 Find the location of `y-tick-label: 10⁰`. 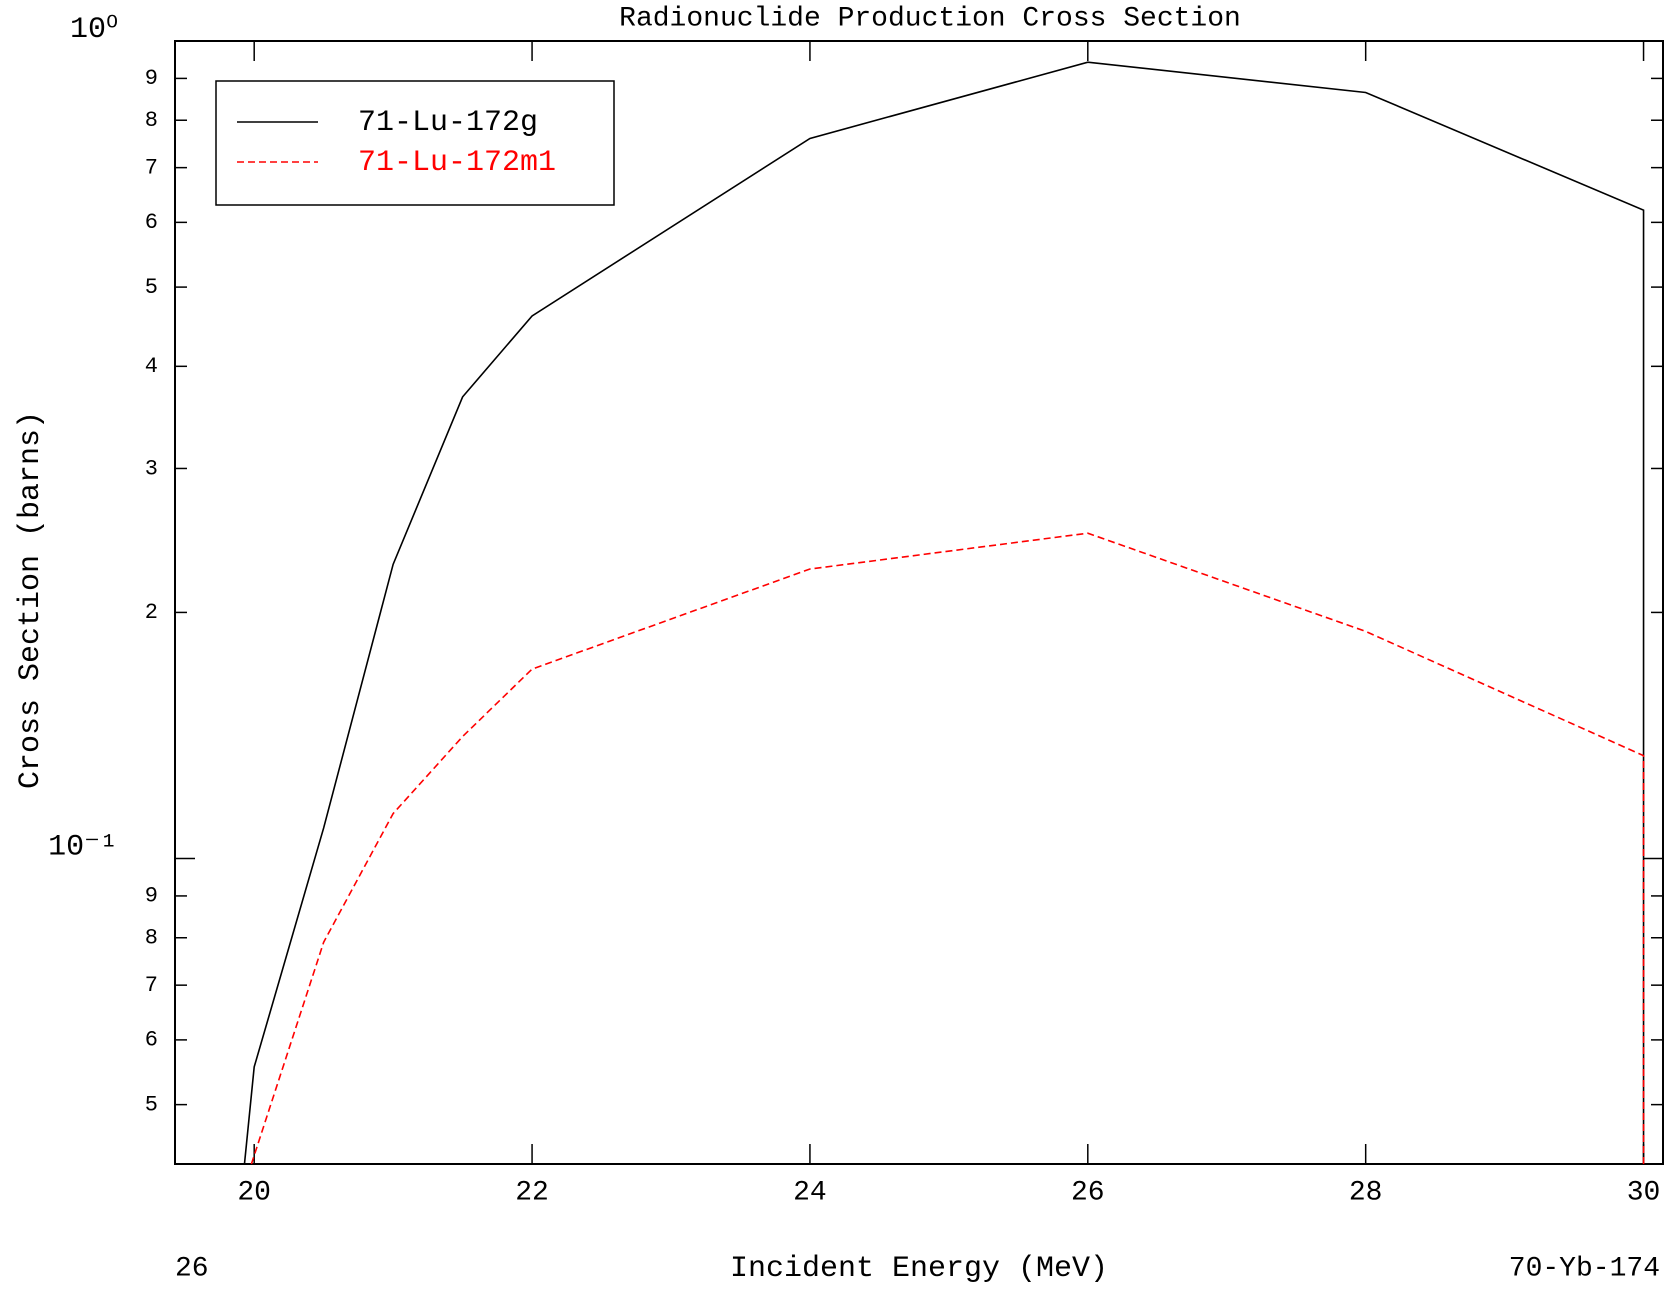

y-tick-label: 10⁰ is located at coordinates (94, 30).